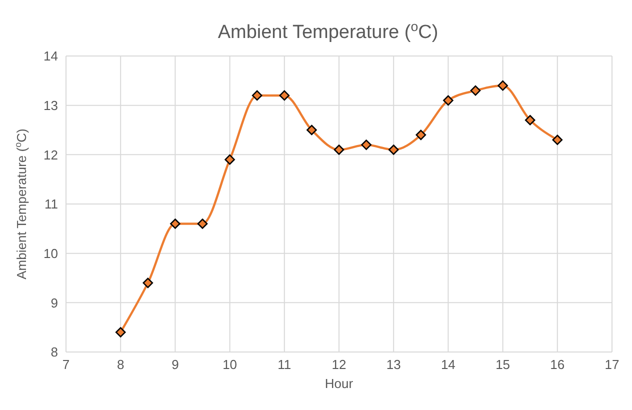 This screenshot has width=632, height=410. What do you see at coordinates (448, 364) in the screenshot?
I see `x-tick-label: 14` at bounding box center [448, 364].